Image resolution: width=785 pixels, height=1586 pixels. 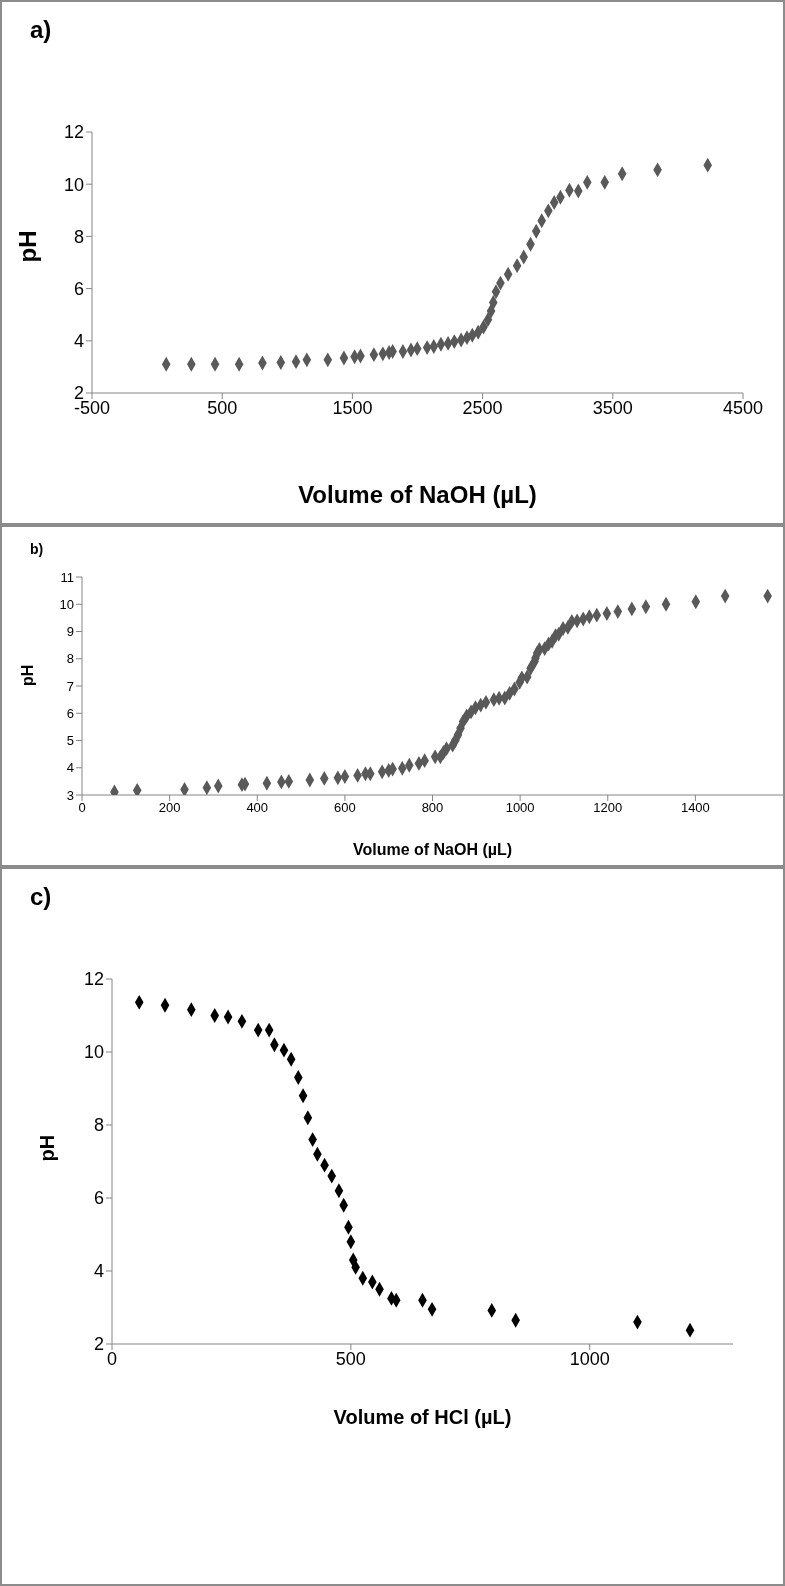 I want to click on y-tick-label: 2, so click(x=98, y=1344).